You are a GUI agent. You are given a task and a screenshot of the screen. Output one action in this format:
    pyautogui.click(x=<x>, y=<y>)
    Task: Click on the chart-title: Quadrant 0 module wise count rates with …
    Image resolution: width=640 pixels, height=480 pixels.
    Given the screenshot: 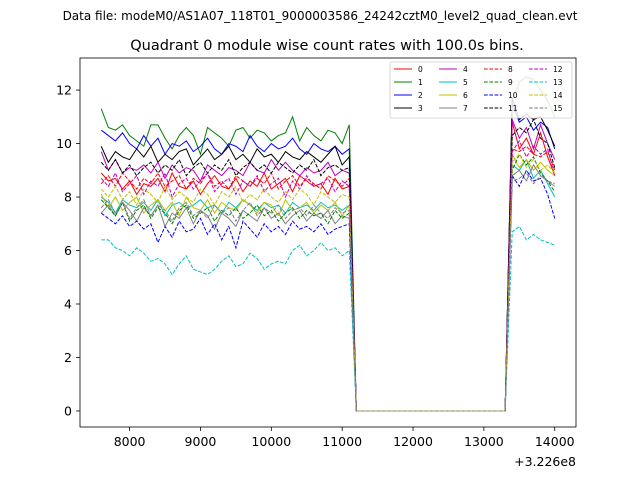 What is the action you would take?
    pyautogui.click(x=327, y=46)
    